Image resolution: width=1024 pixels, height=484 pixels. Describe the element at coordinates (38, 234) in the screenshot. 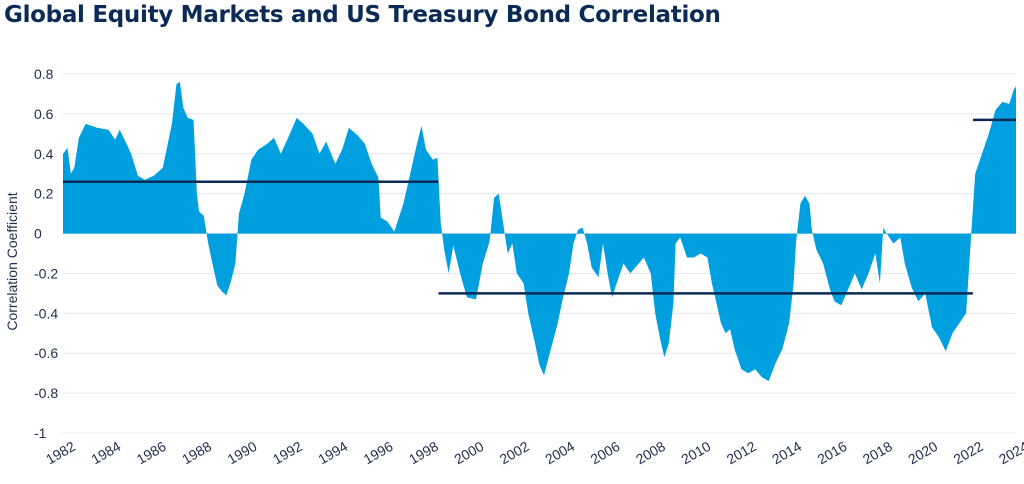

I see `y-tick-label: 0` at that location.